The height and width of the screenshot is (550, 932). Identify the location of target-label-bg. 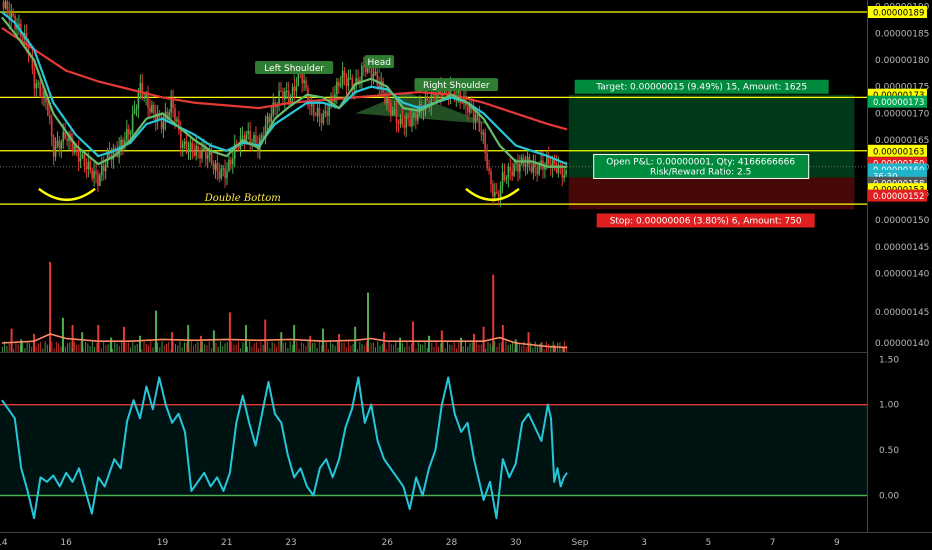
(701, 86).